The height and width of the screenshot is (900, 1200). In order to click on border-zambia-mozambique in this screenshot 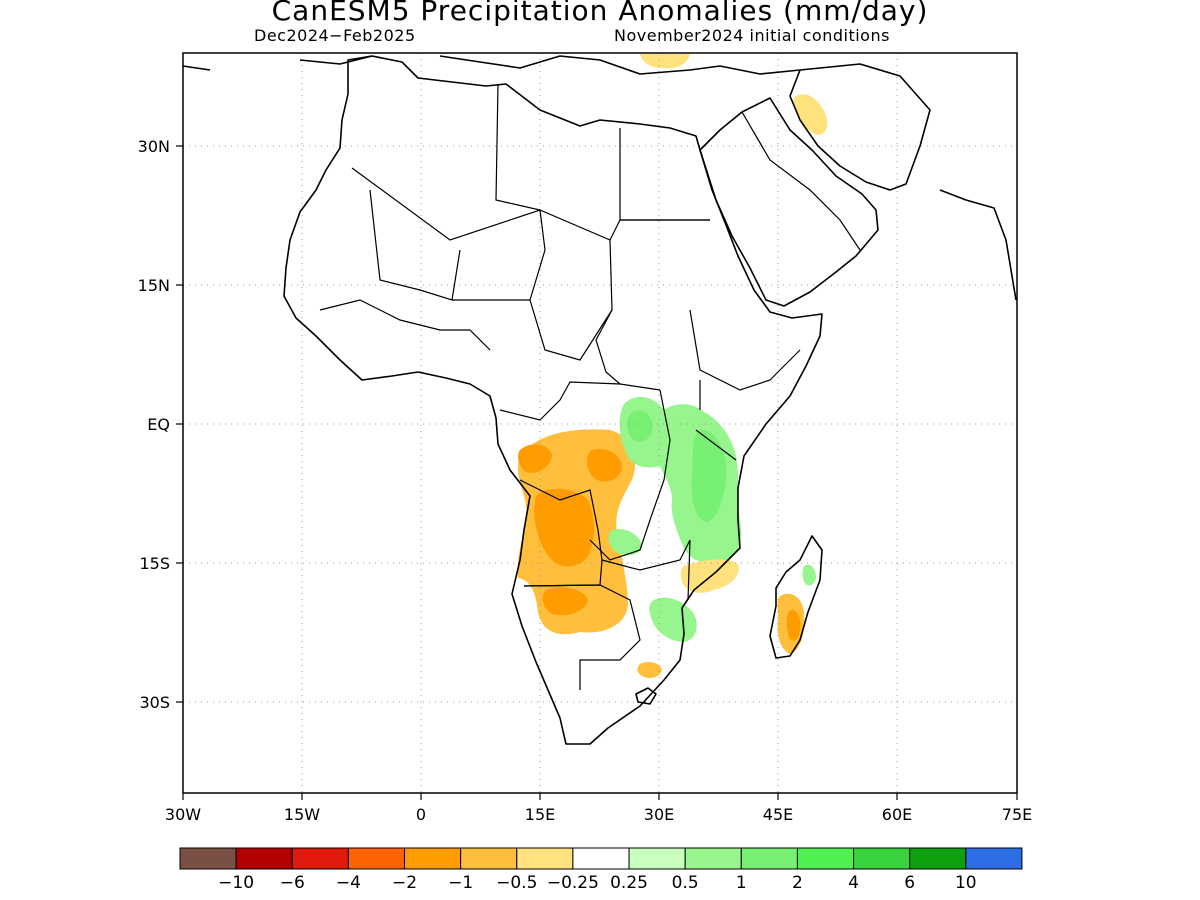, I will do `click(646, 570)`.